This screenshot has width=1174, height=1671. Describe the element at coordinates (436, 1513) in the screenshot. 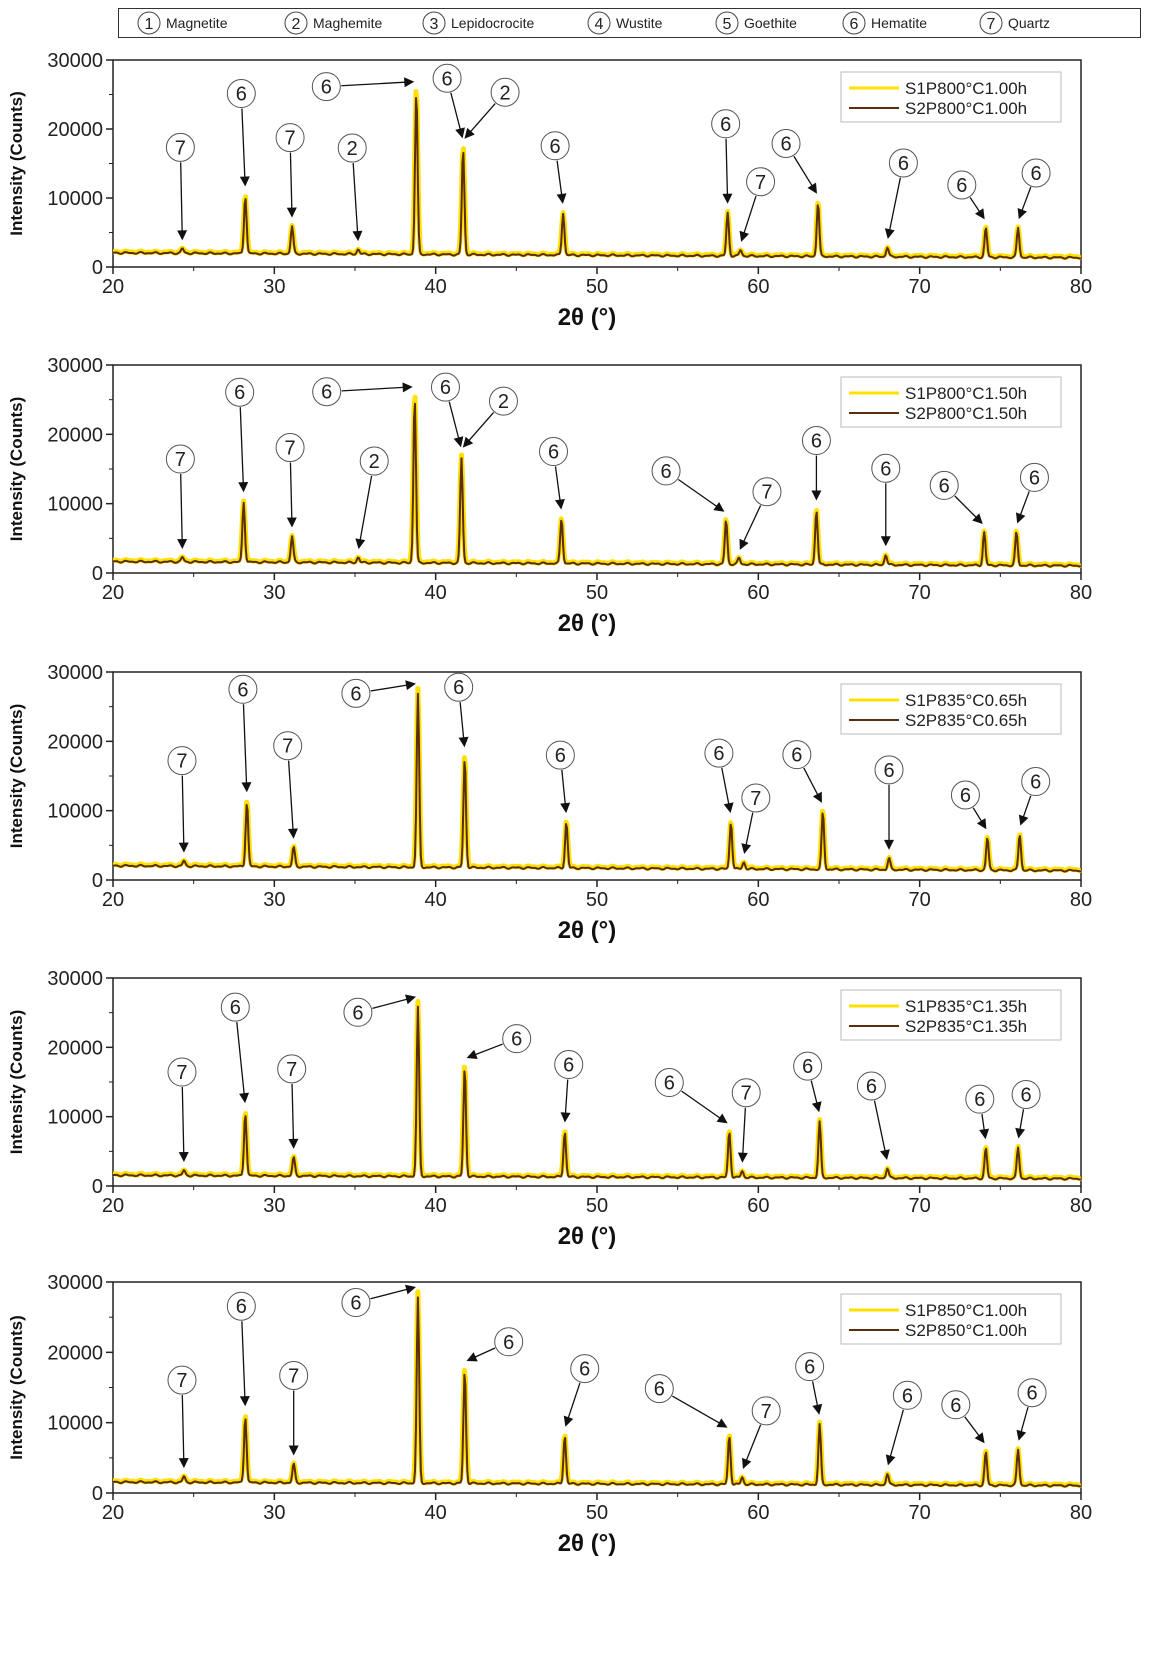

I see `x-tick-label: 40` at that location.